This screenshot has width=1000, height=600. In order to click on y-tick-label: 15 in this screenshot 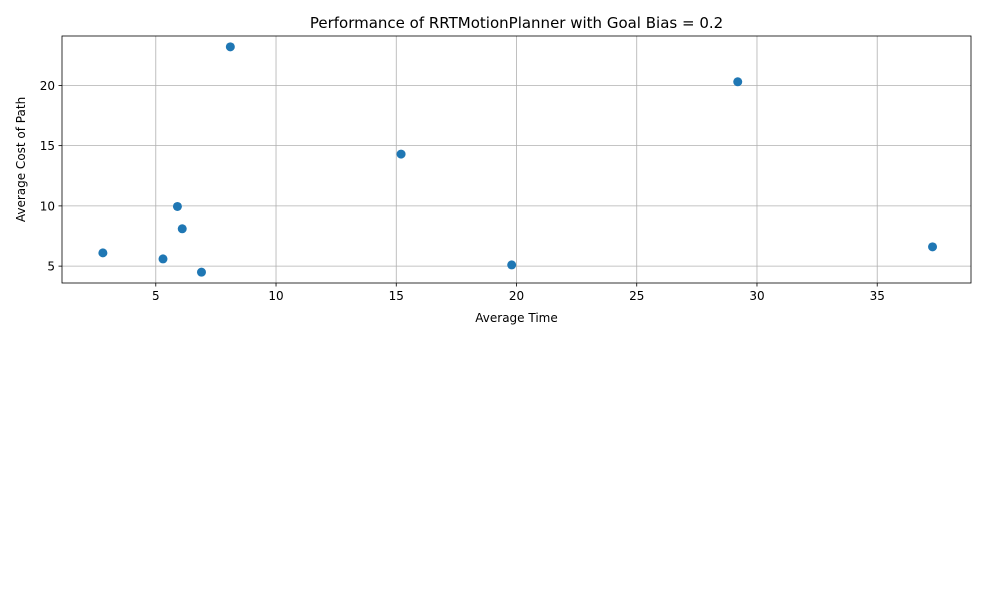, I will do `click(47, 146)`.